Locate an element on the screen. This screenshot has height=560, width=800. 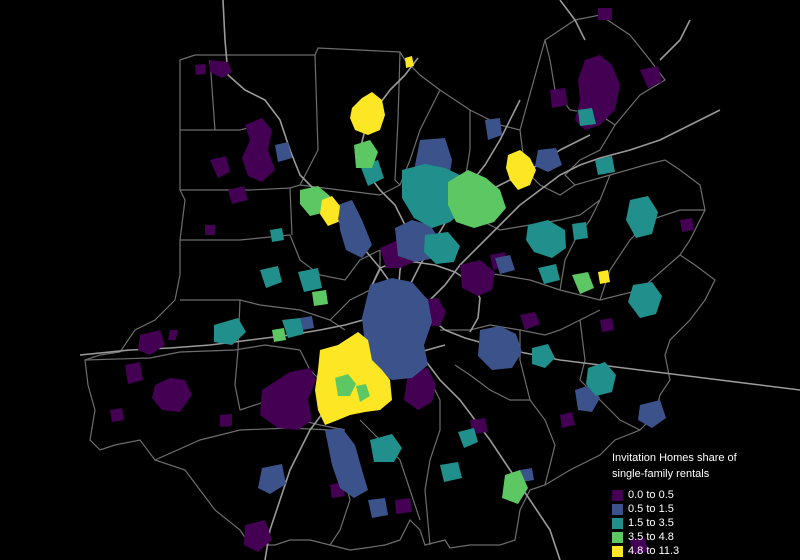
legend-label: 0.0 to 0.5 is located at coordinates (651, 495).